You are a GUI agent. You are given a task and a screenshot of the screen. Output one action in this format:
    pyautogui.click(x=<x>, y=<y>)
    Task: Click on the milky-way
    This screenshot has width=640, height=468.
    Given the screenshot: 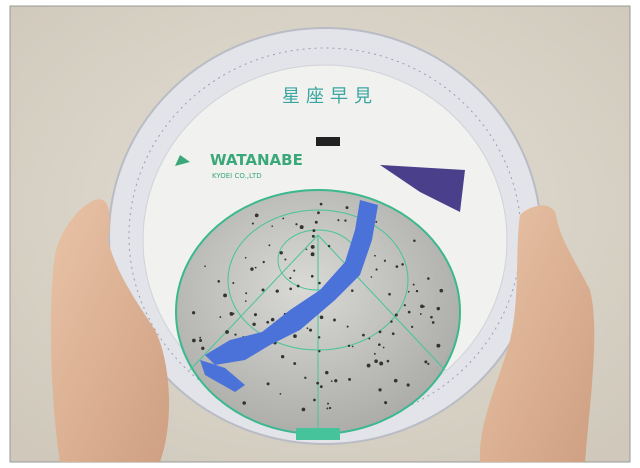 What is the action you would take?
    pyautogui.click(x=291, y=282)
    